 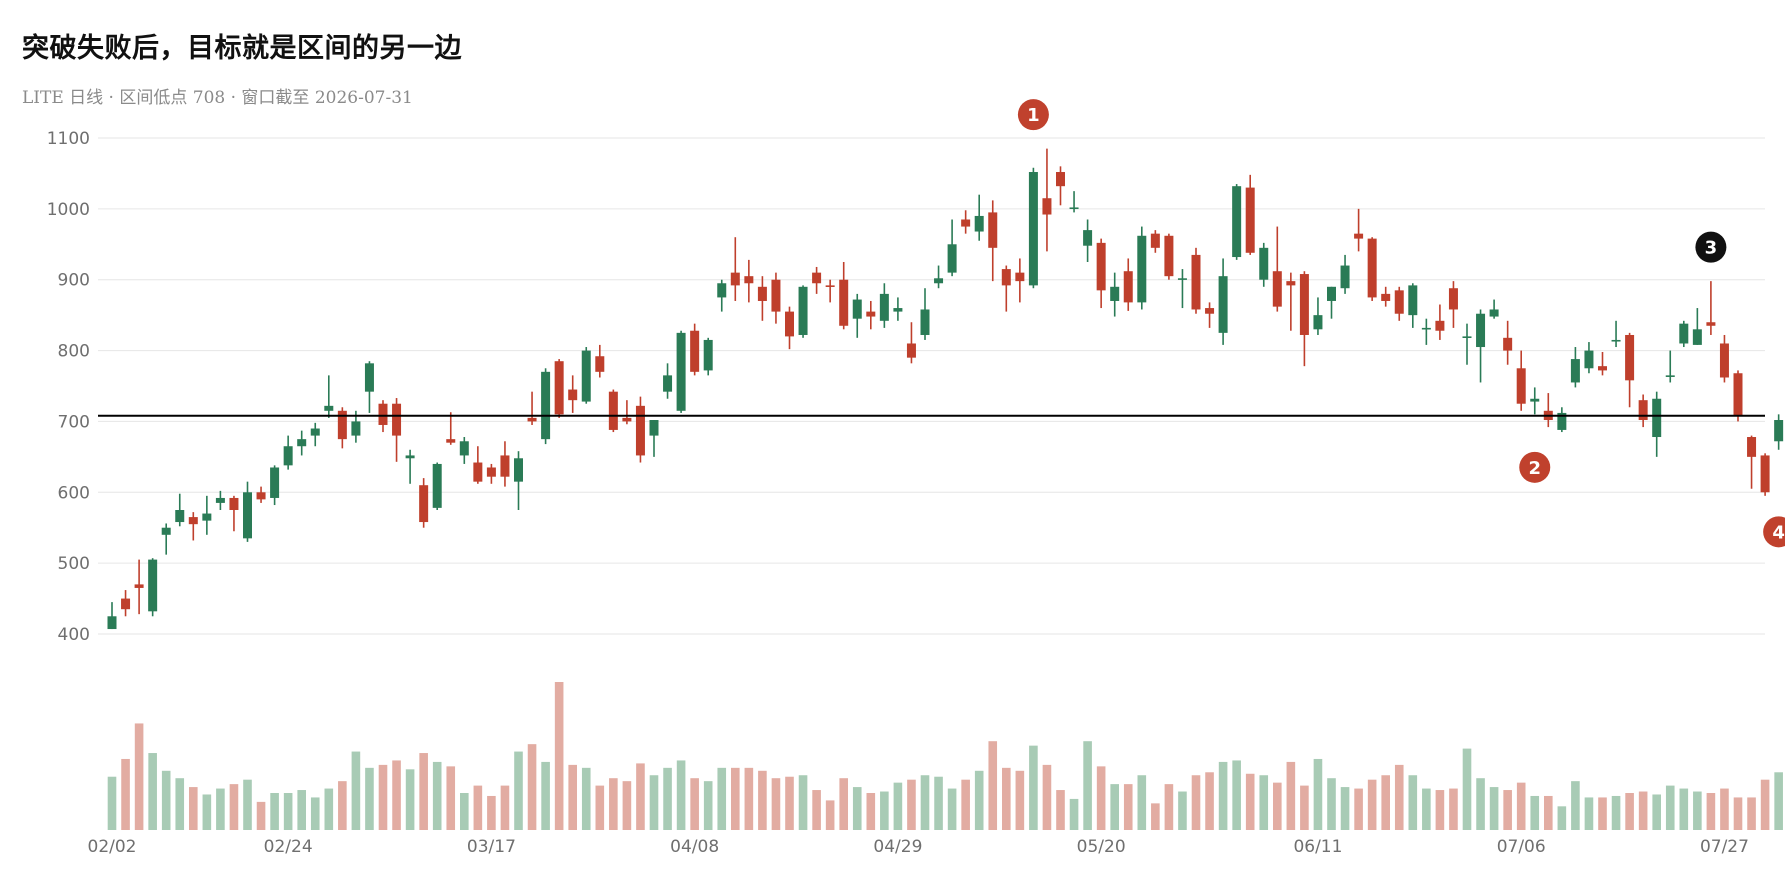 What do you see at coordinates (74, 352) in the screenshot?
I see `y-tick-label: 800` at bounding box center [74, 352].